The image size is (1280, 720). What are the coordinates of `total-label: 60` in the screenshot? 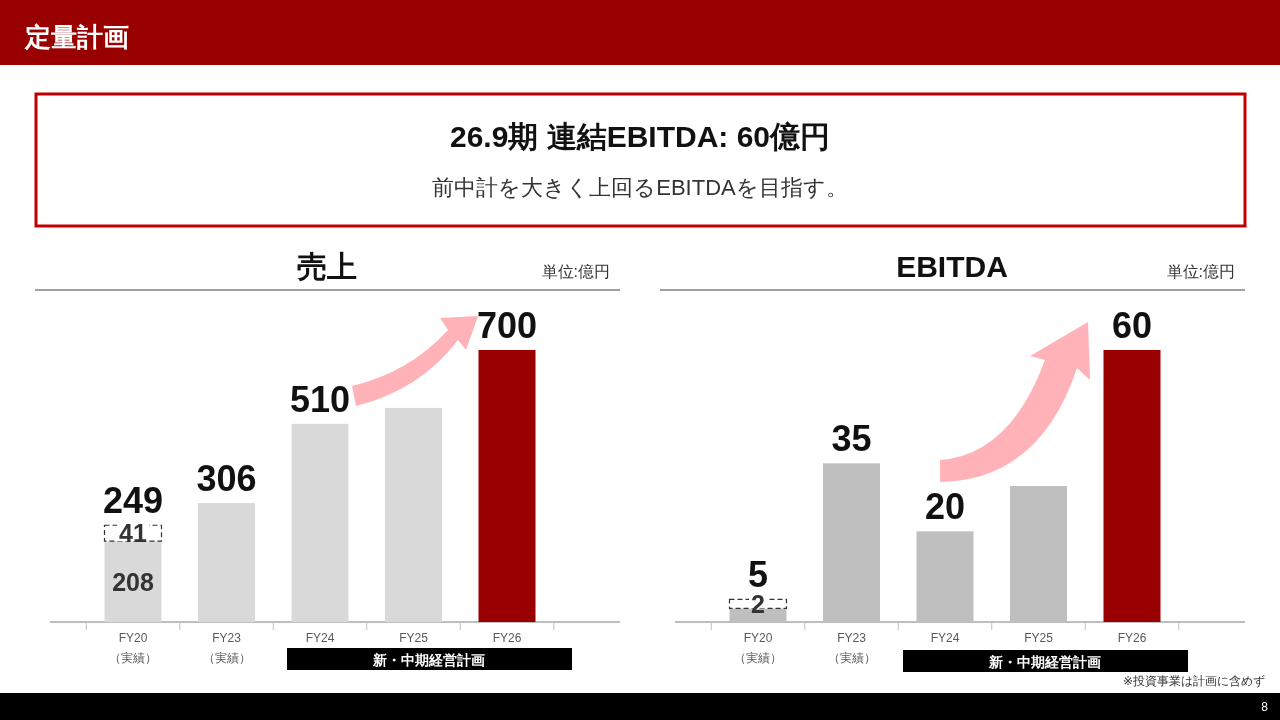 It's located at (1132, 325).